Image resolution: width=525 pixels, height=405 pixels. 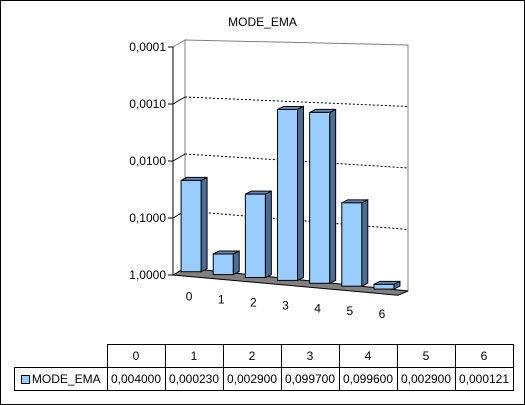 I want to click on table-header-cell: 6, so click(x=484, y=356).